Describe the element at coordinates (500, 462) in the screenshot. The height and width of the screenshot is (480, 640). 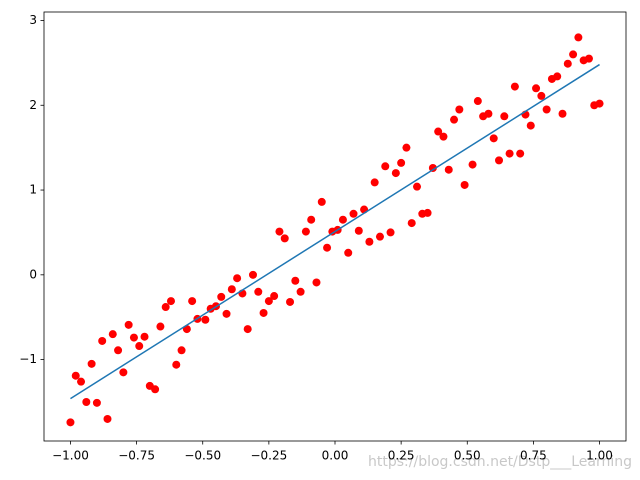
I see `watermark: https://blog.csdn.net/Dstp___Learning` at that location.